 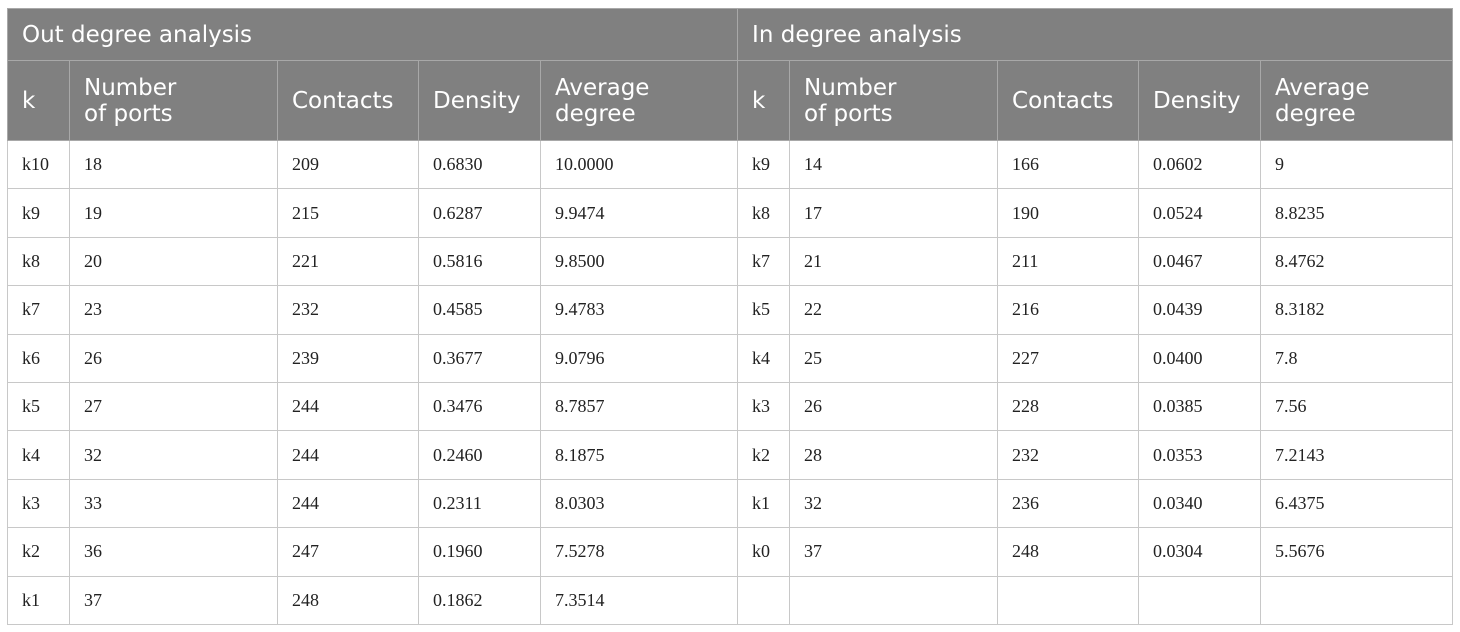 I want to click on group-header: Out degree analysis, so click(x=372, y=34).